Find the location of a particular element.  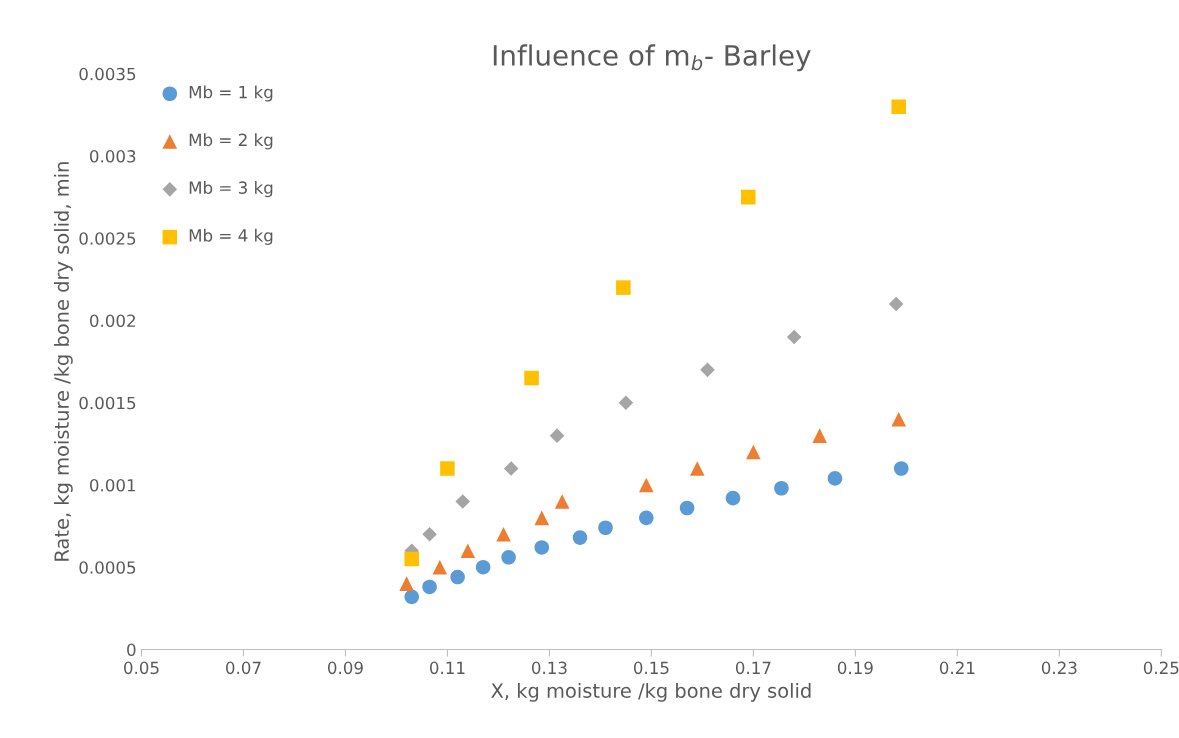

legend-label: Mb = 2 kg is located at coordinates (231, 141).